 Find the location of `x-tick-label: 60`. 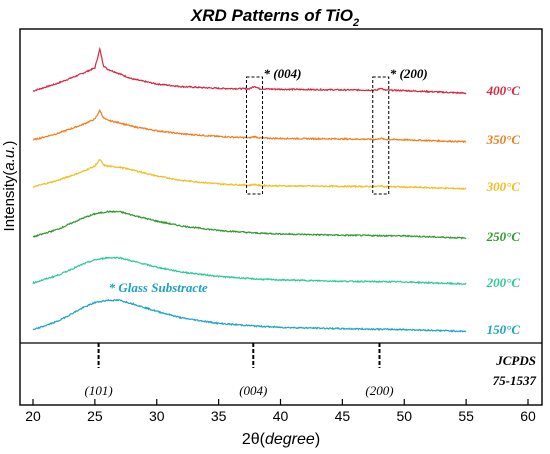

x-tick-label: 60 is located at coordinates (528, 416).